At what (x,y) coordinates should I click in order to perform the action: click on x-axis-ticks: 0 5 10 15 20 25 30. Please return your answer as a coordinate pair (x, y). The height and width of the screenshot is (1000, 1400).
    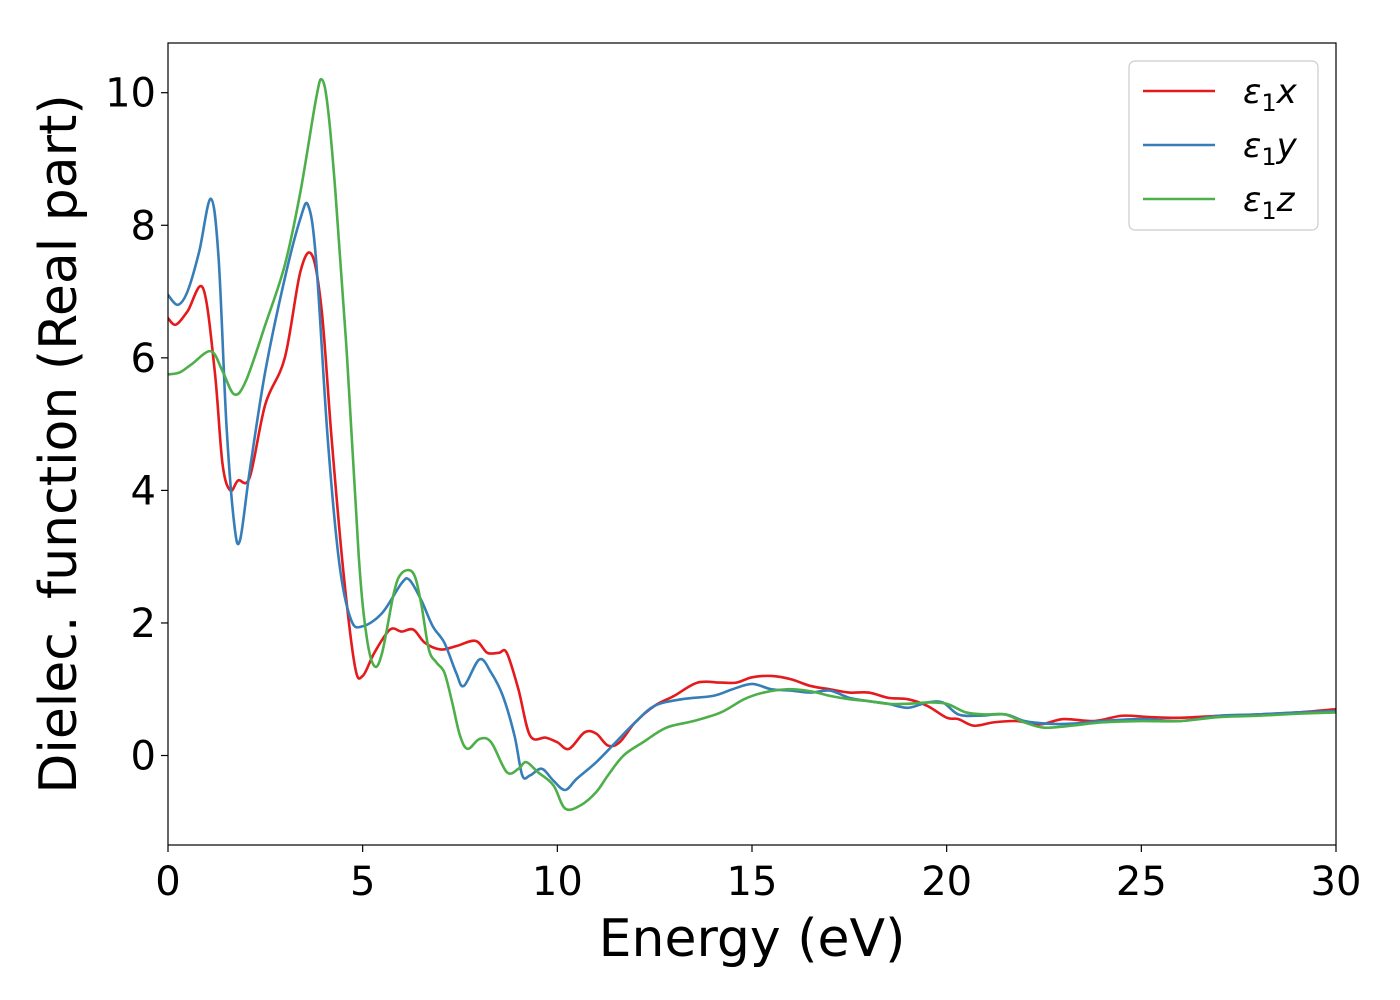
    Looking at the image, I should click on (758, 875).